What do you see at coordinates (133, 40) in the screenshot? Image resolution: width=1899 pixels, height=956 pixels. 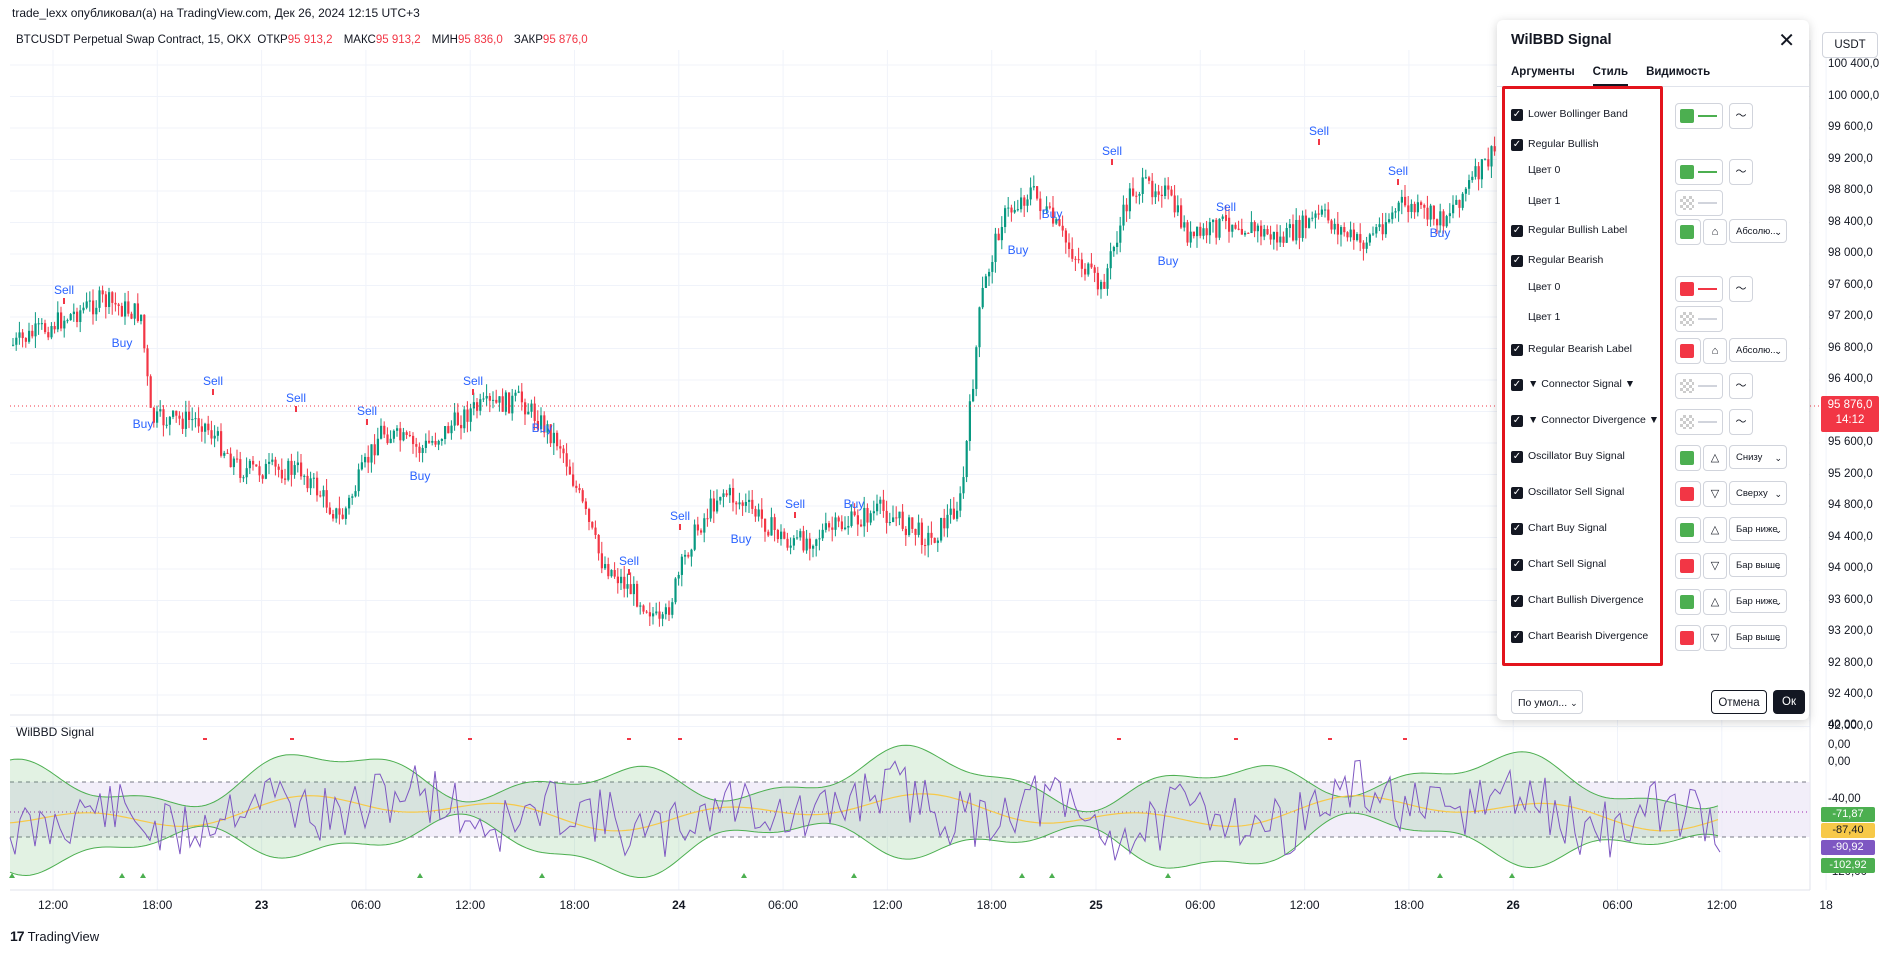 I see `symbol-name: BTCUSDT Perpetual Swap Contract, 15, OKX` at bounding box center [133, 40].